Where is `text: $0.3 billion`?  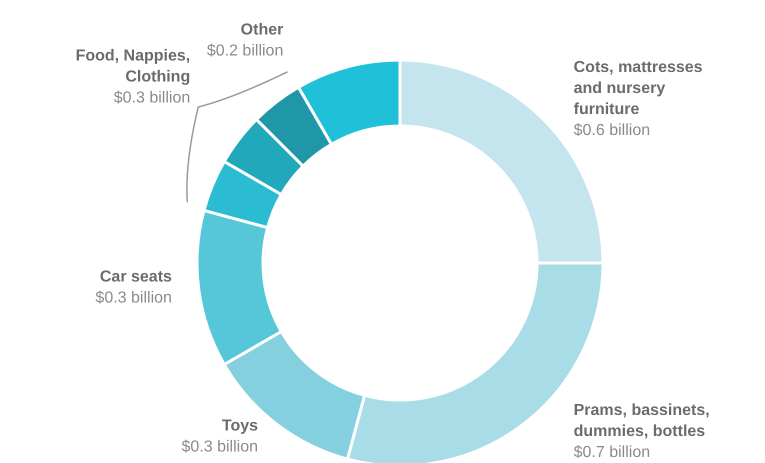 text: $0.3 billion is located at coordinates (152, 98).